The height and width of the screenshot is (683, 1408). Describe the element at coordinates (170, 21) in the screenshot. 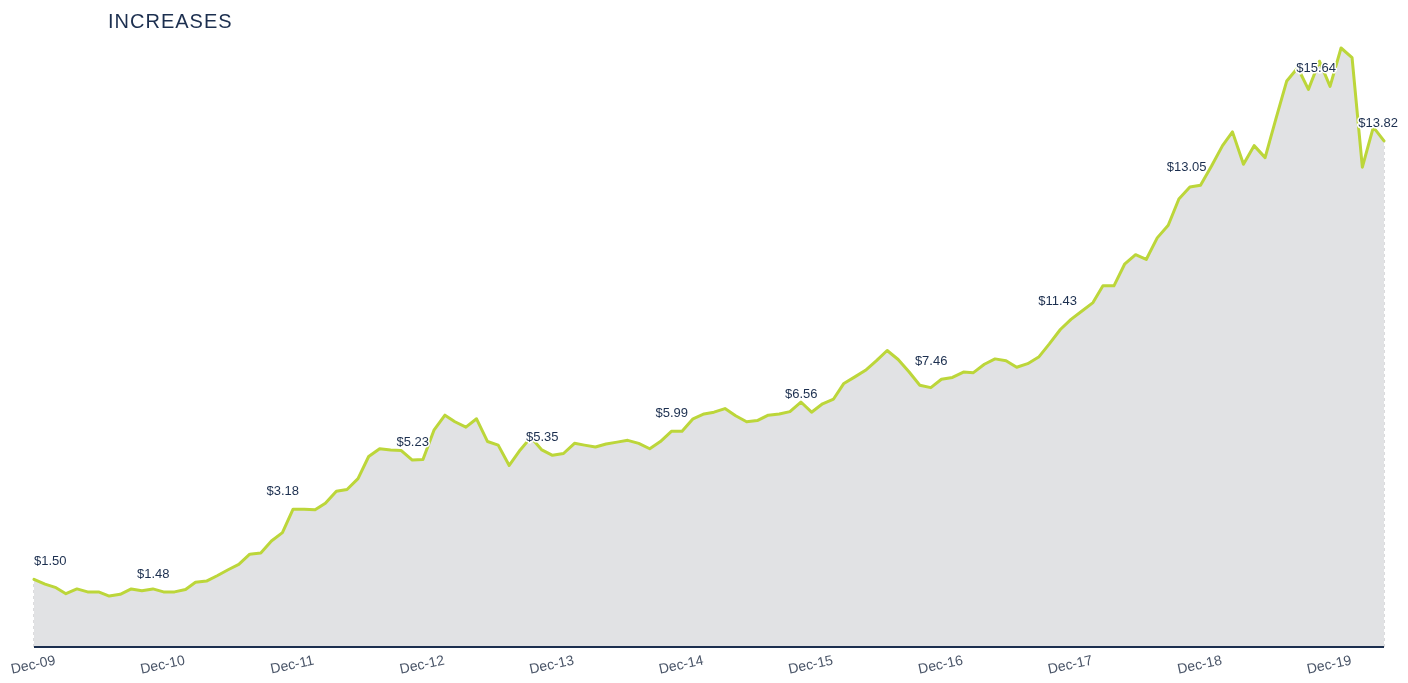

I see `chart-title: INCREASES` at that location.